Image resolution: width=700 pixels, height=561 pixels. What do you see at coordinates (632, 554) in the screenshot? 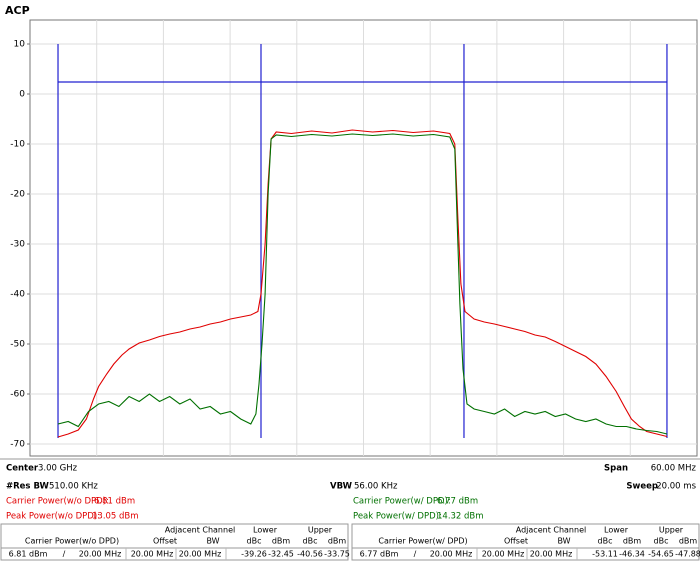
I see `table-cell: -46.34` at bounding box center [632, 554].